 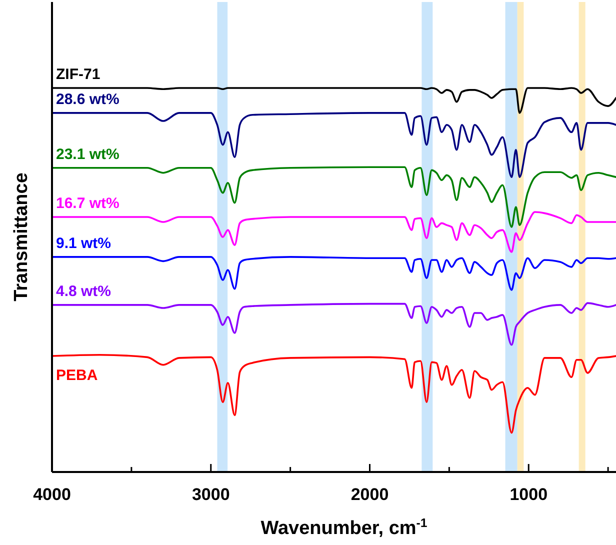 What do you see at coordinates (84, 243) in the screenshot?
I see `series-label: 9.1 wt%` at bounding box center [84, 243].